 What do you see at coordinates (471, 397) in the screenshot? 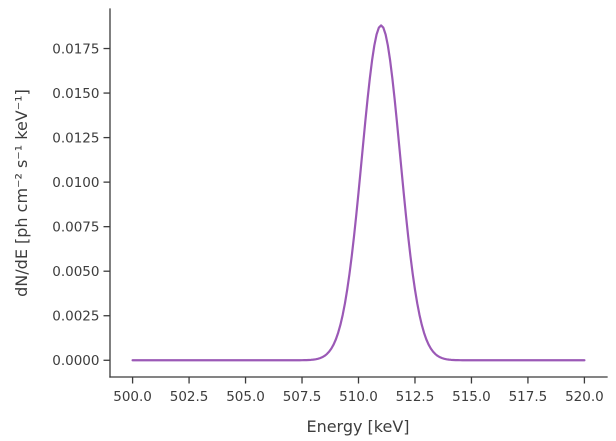
I see `x-tick-label: 515.0` at bounding box center [471, 397].